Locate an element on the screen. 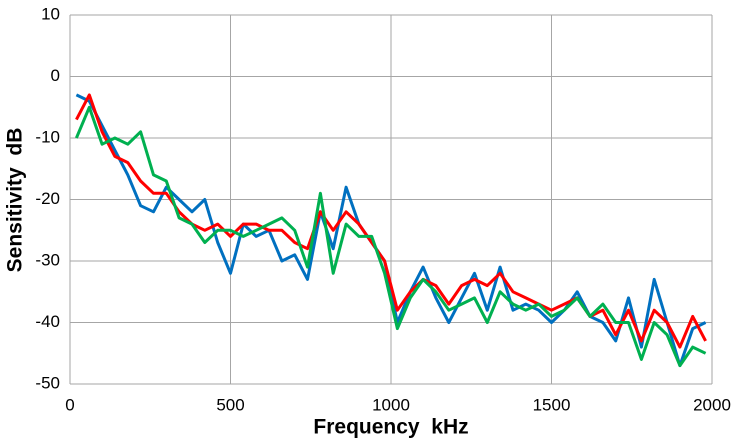 The image size is (739, 446). y-axis-title: Sensitivity dB is located at coordinates (15, 200).